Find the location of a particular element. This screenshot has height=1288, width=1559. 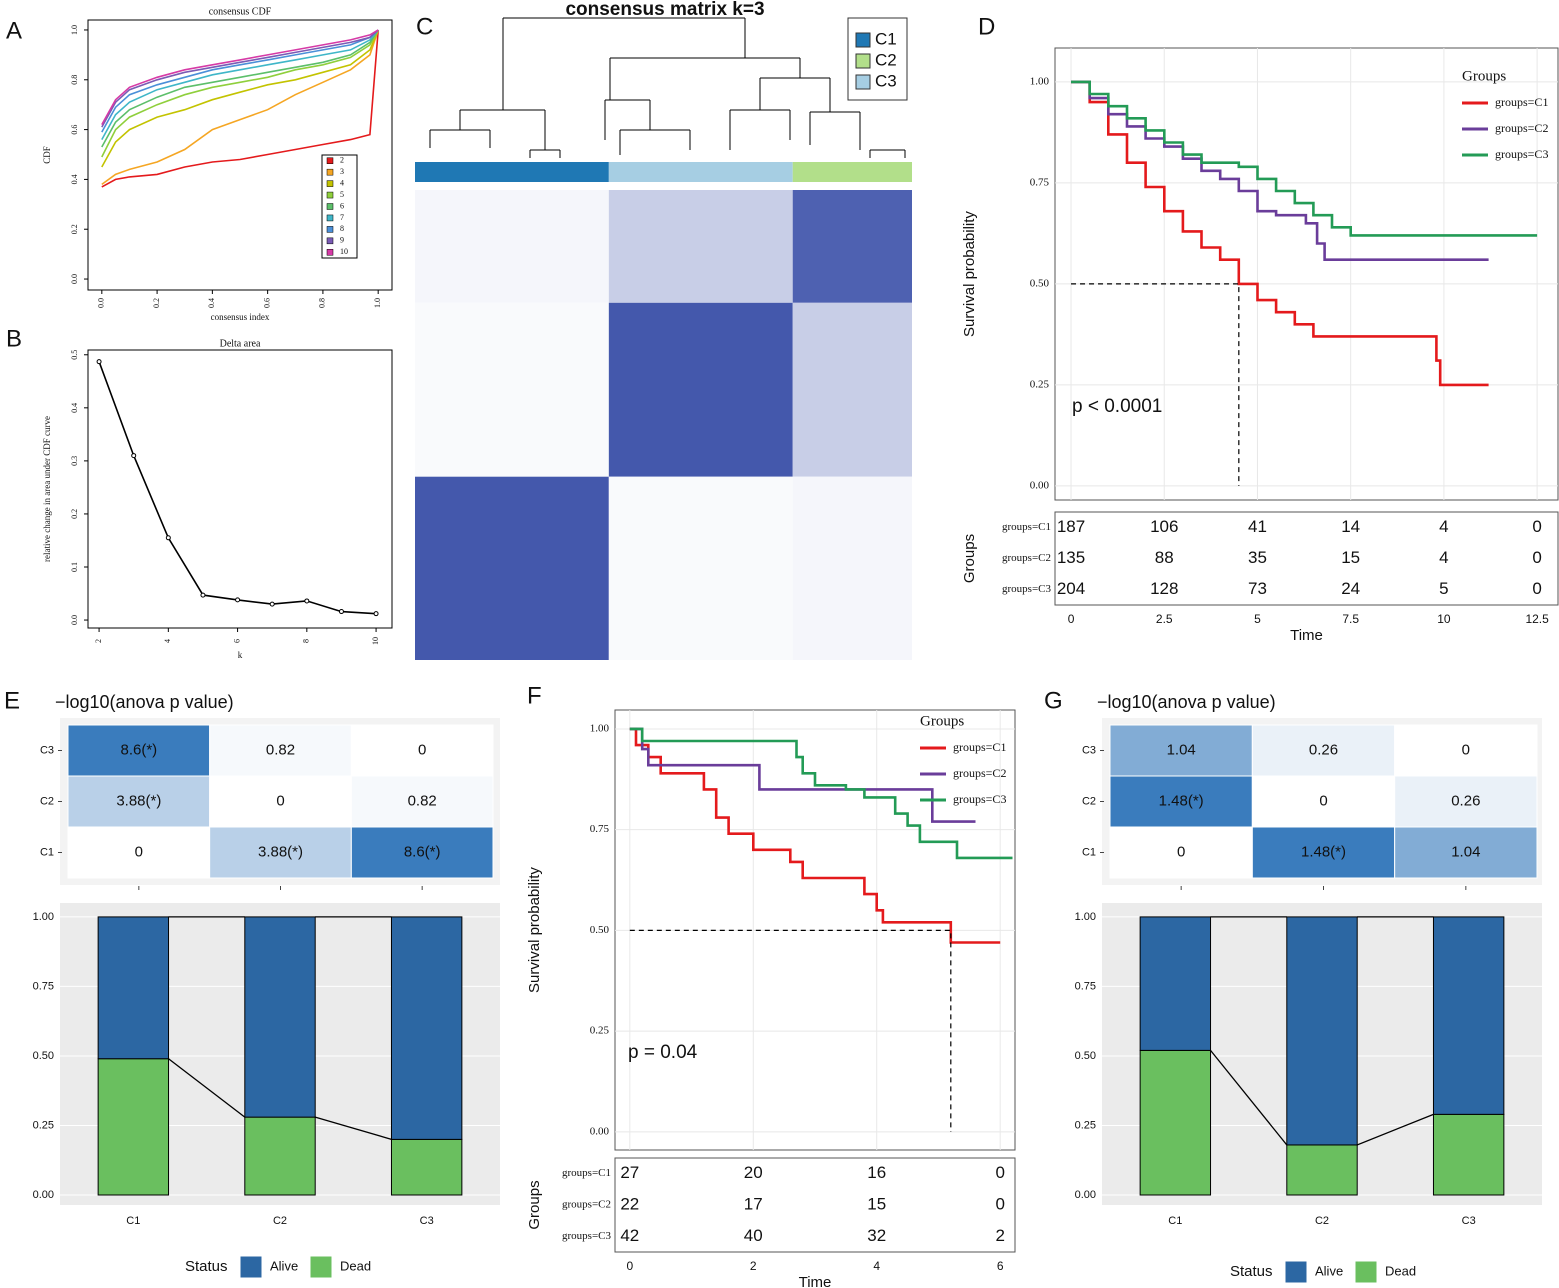

legend-title: Status is located at coordinates (1251, 1271).